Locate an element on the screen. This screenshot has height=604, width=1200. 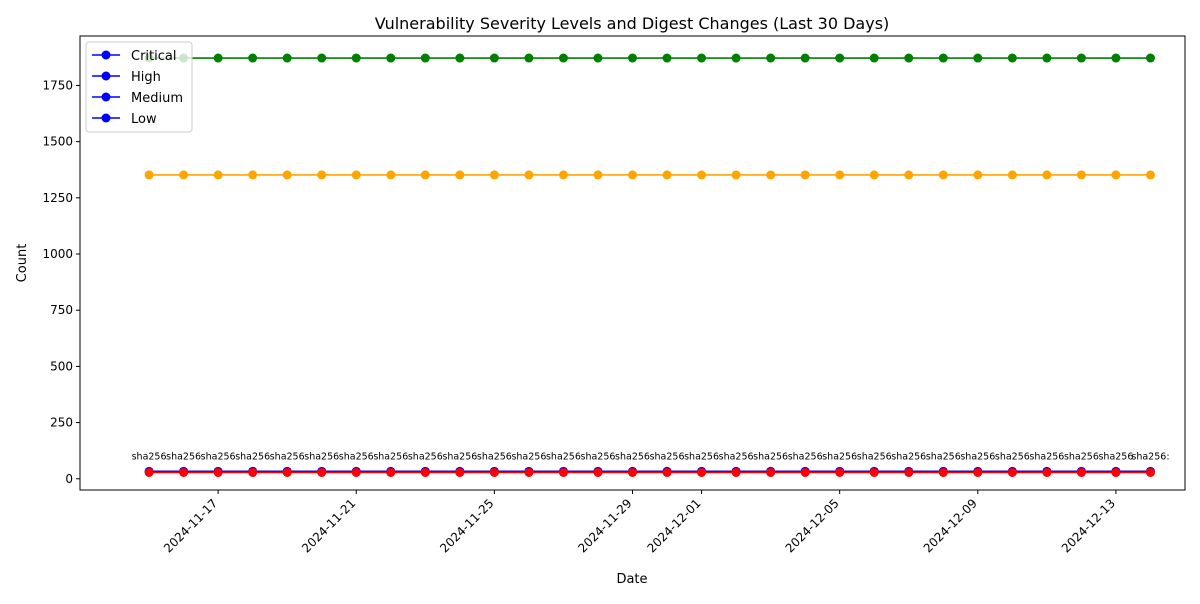
digest-annotation: sha256: is located at coordinates (1150, 457).